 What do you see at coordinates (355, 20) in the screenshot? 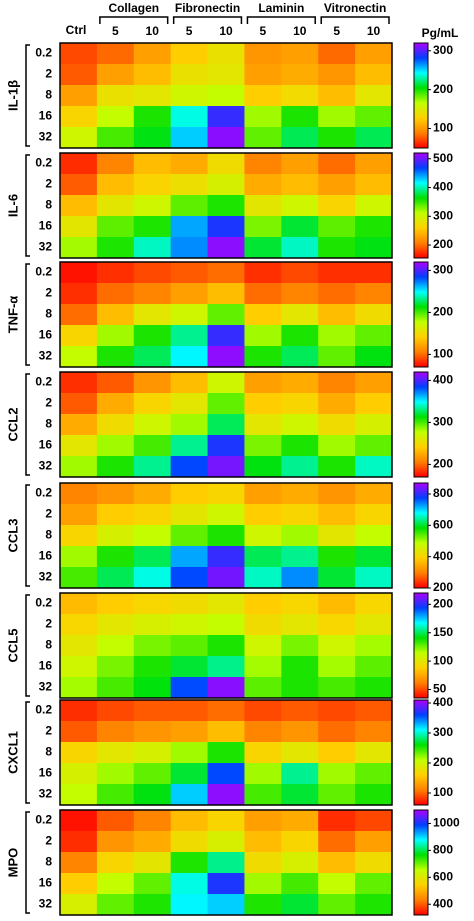
I see `group-bracket` at bounding box center [355, 20].